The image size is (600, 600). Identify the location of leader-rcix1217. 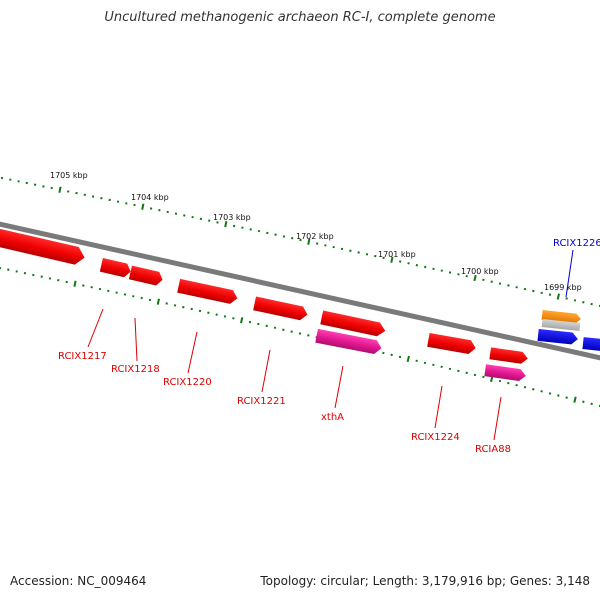
(95, 328).